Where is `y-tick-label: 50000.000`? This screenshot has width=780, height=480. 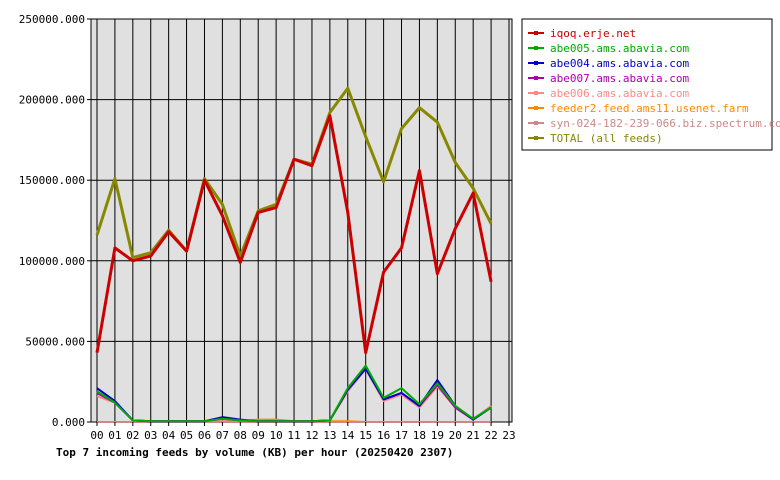
y-tick-label: 50000.000 is located at coordinates (55, 341).